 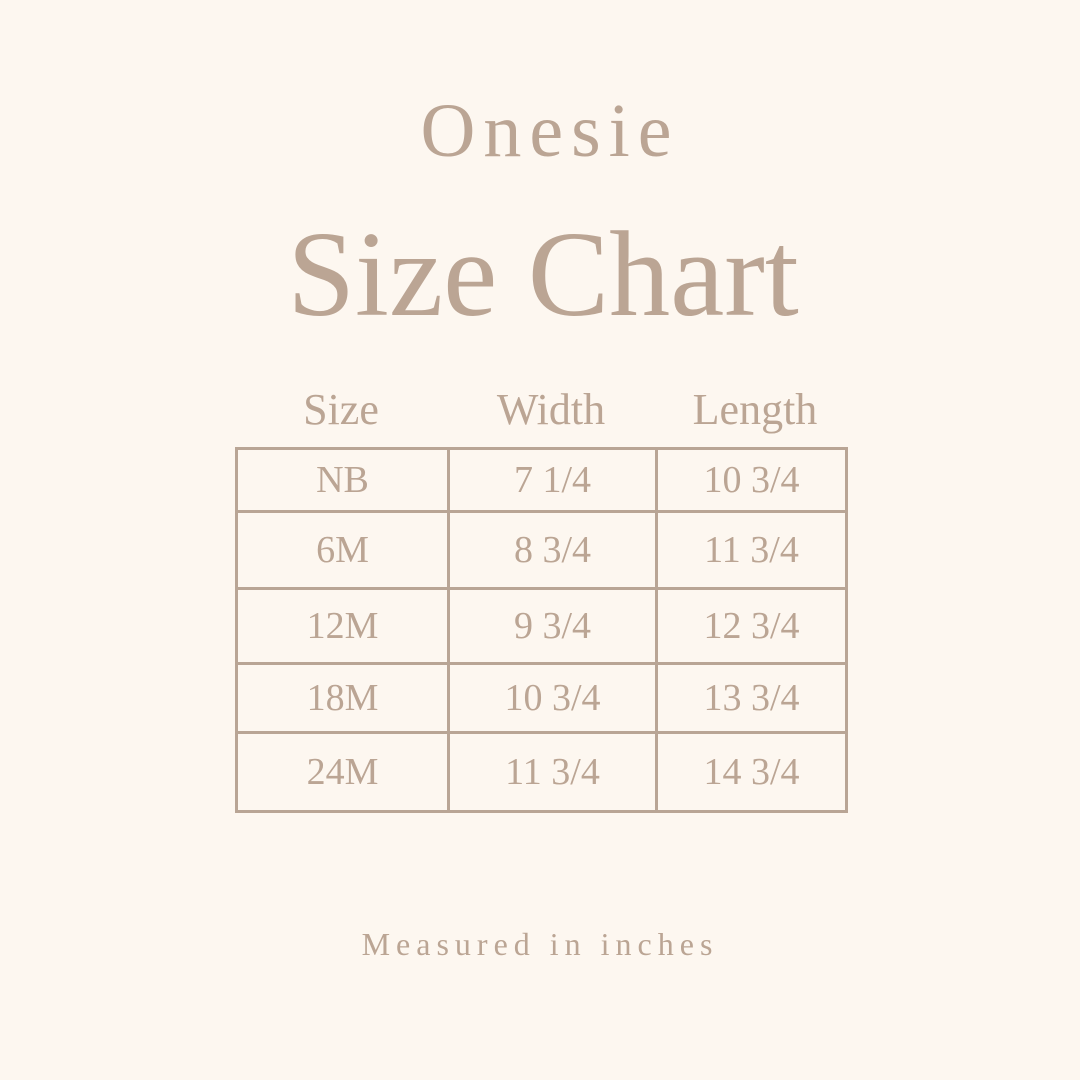 I want to click on cell-length: 13 3/4, so click(x=751, y=698).